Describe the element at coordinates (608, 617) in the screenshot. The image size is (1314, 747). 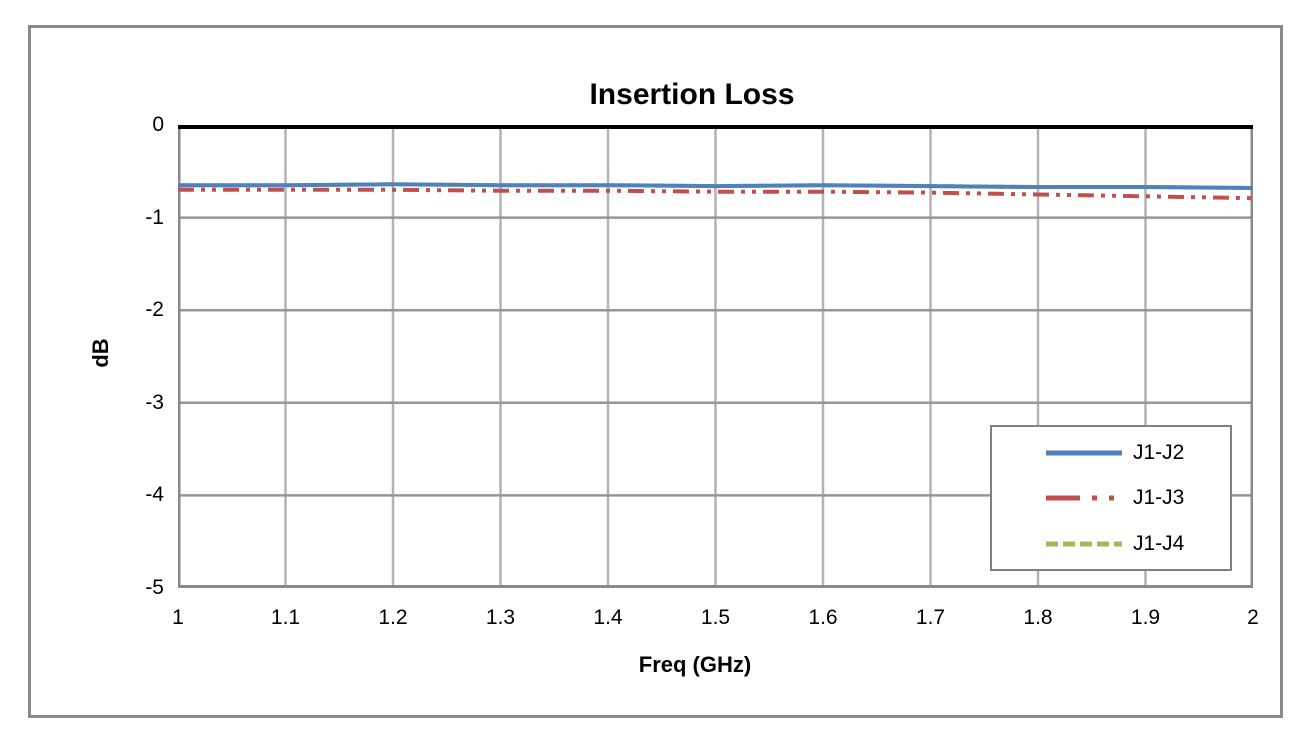
I see `x-tick-label: 1.4` at that location.